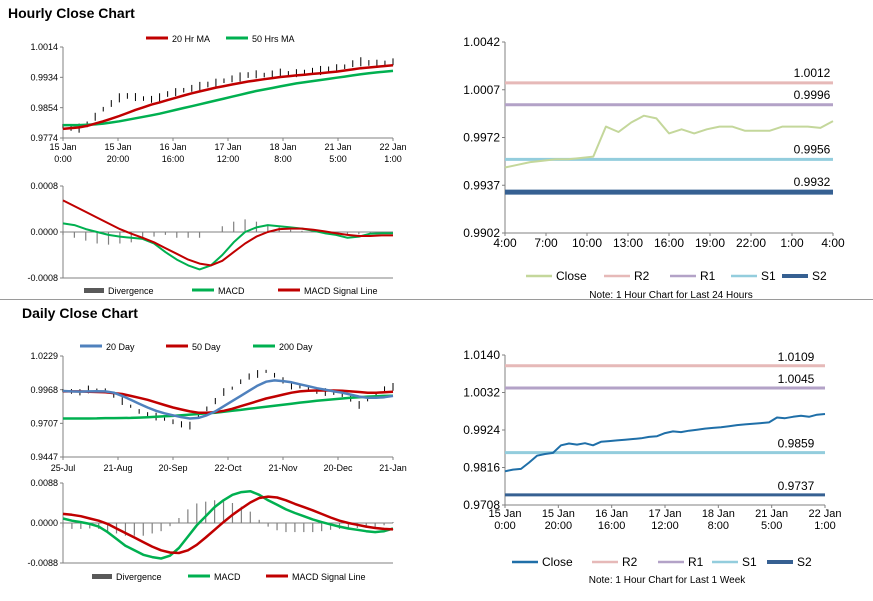 The image size is (873, 601). What do you see at coordinates (94, 290) in the screenshot?
I see `hourly-legend-divergence-swatch` at bounding box center [94, 290].